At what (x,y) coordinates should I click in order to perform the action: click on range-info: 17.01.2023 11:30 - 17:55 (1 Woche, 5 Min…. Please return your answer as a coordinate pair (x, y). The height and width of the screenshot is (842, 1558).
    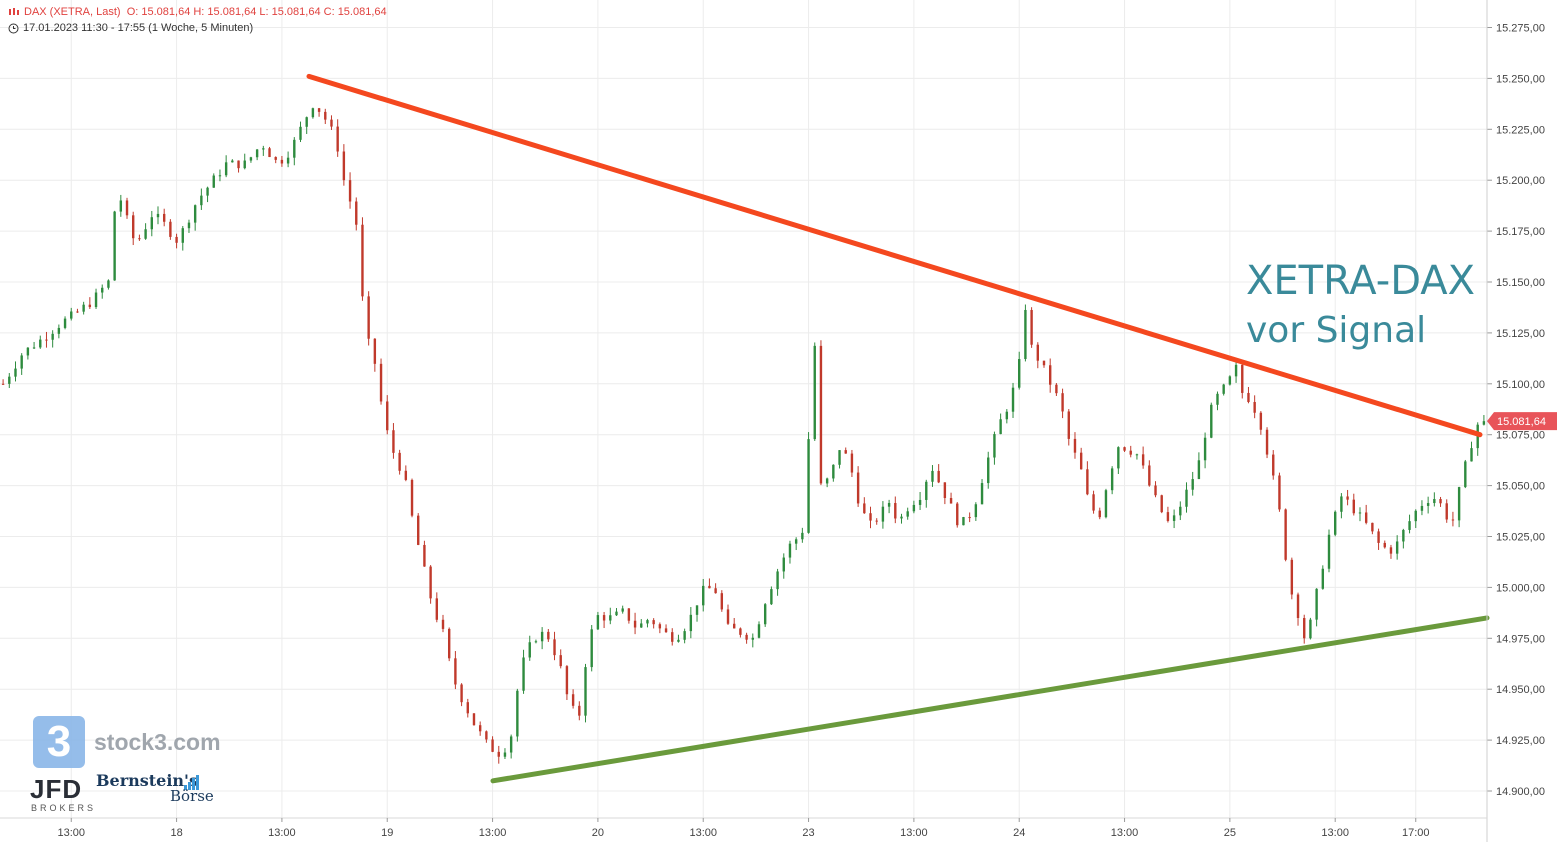
    Looking at the image, I should click on (130, 28).